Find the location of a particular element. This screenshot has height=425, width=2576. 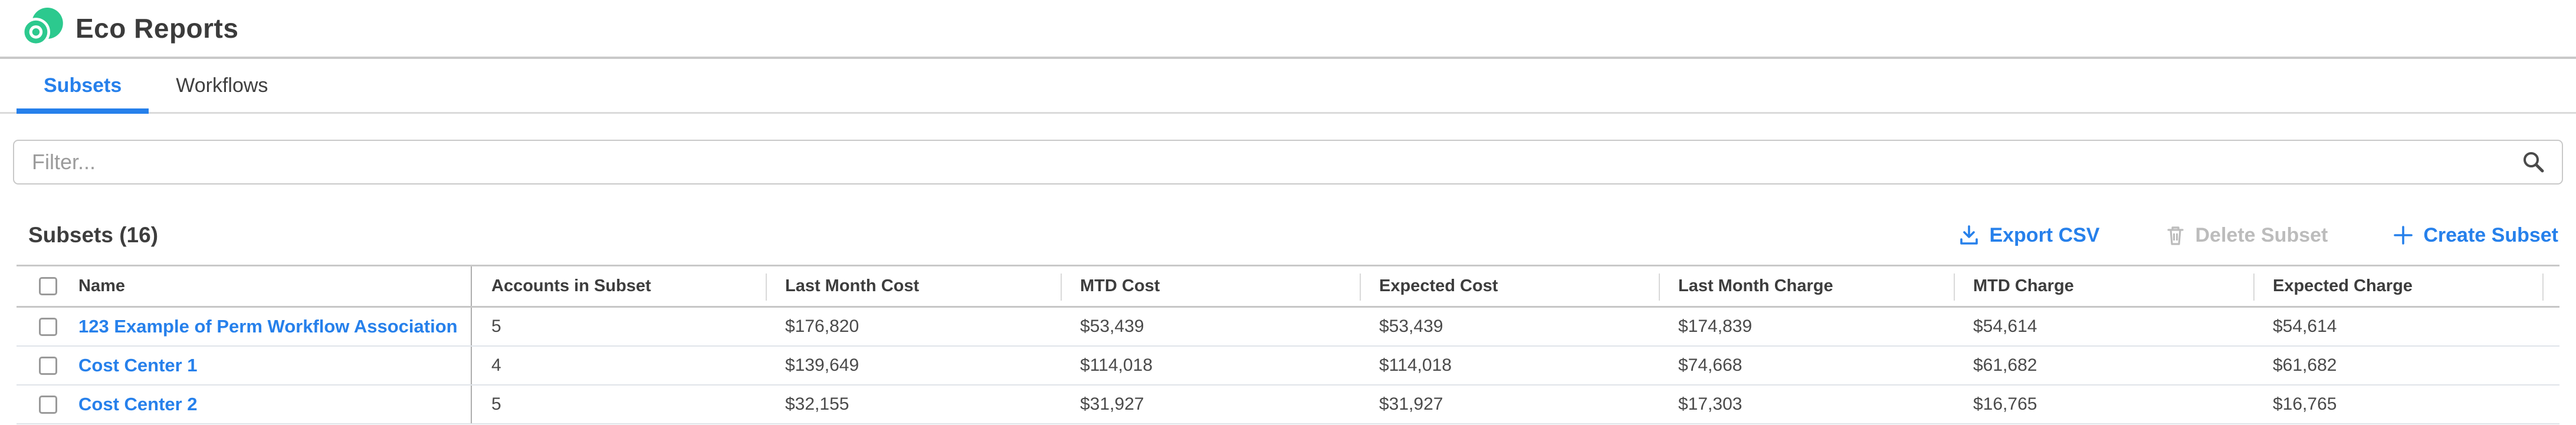

expected-cost-cell: $53,439 is located at coordinates (1411, 326).